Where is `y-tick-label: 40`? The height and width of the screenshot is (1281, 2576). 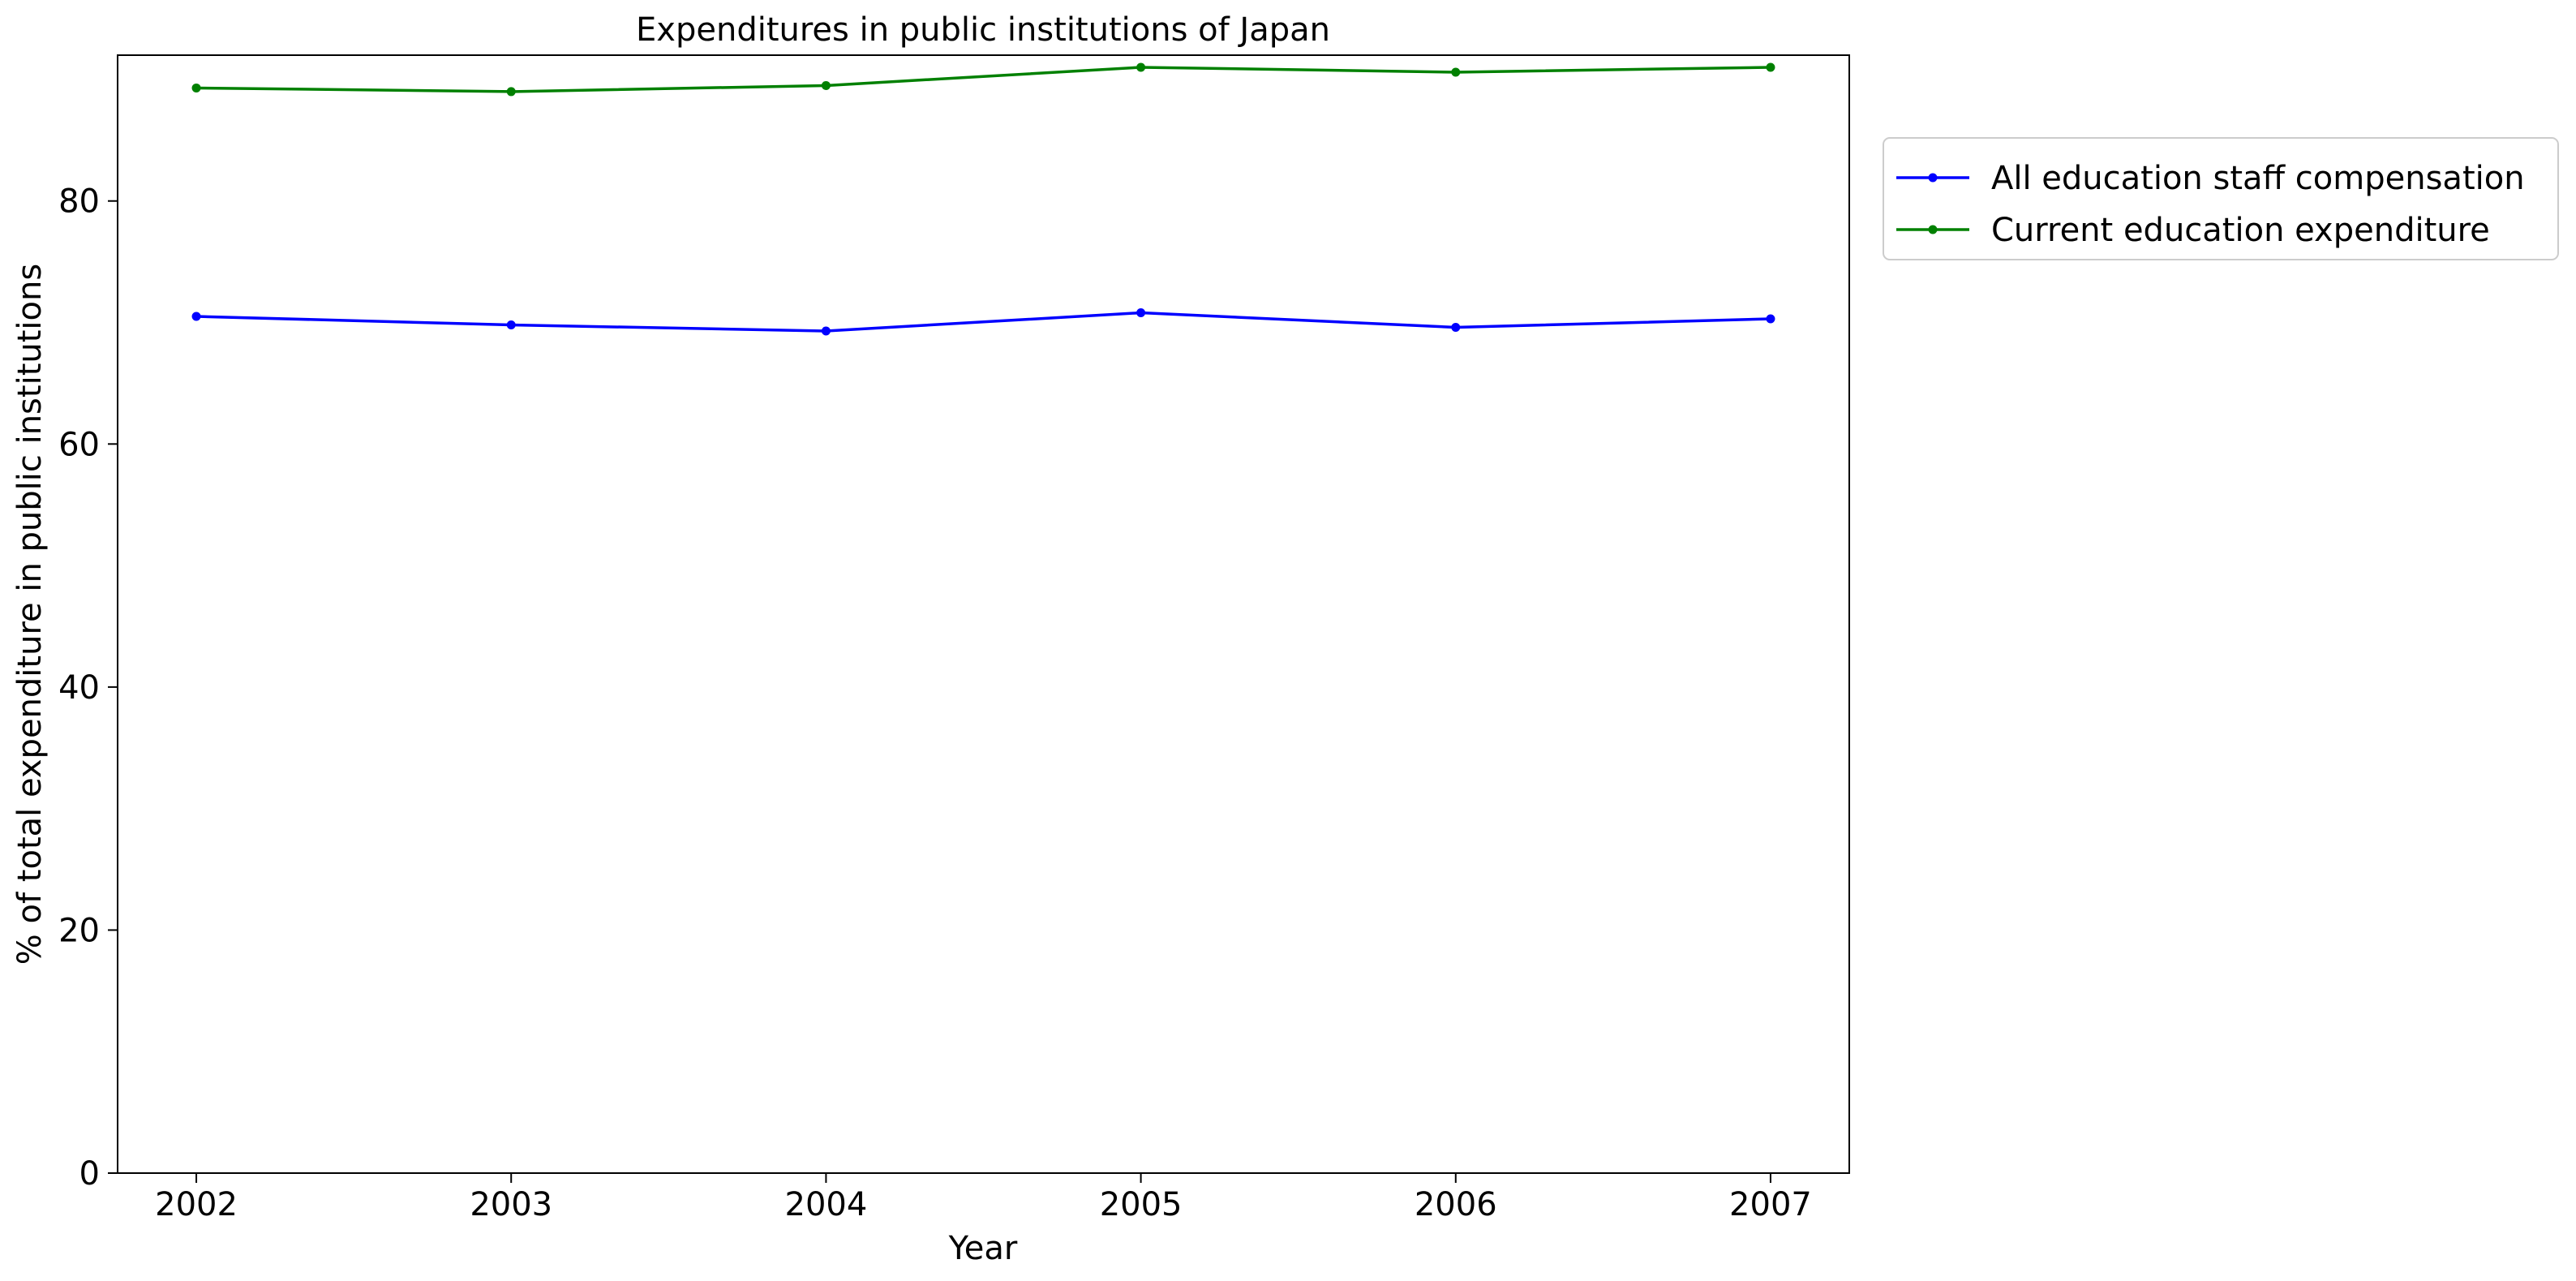
y-tick-label: 40 is located at coordinates (79, 688).